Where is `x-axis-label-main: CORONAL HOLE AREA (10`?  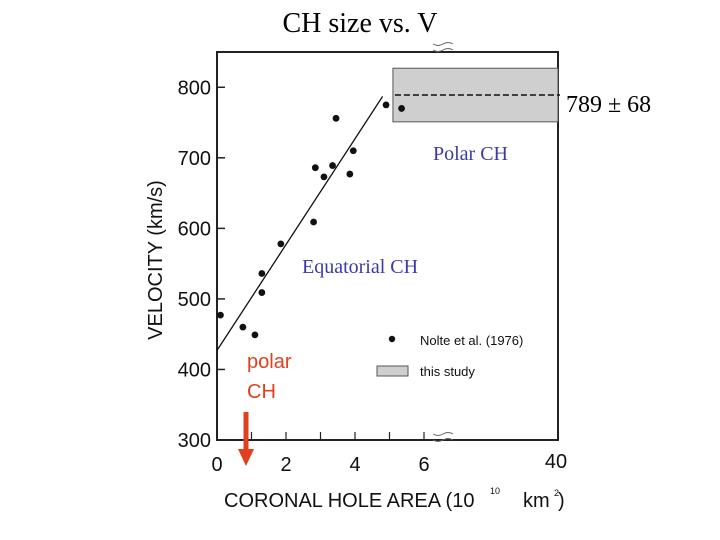
x-axis-label-main: CORONAL HOLE AREA (10 is located at coordinates (349, 501).